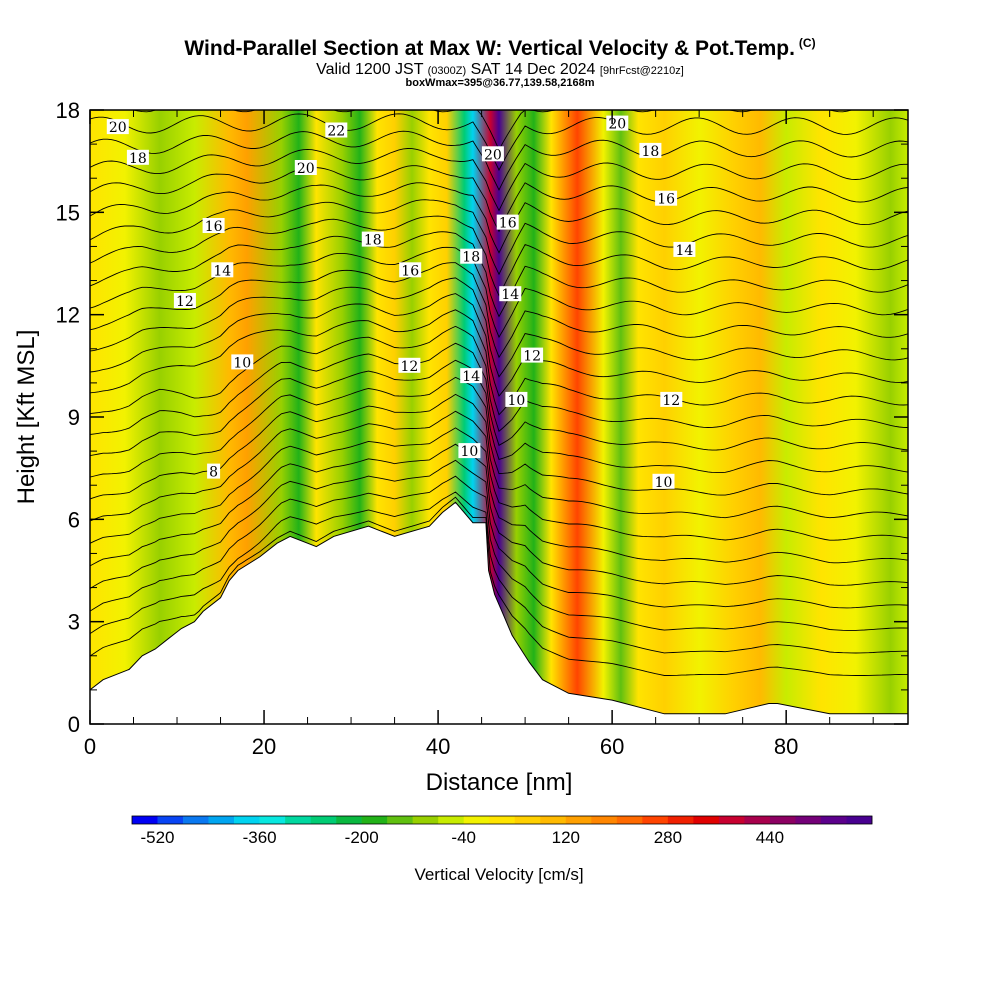 Image resolution: width=1000 pixels, height=1000 pixels. What do you see at coordinates (362, 837) in the screenshot?
I see `colorbar-tick-label: -200` at bounding box center [362, 837].